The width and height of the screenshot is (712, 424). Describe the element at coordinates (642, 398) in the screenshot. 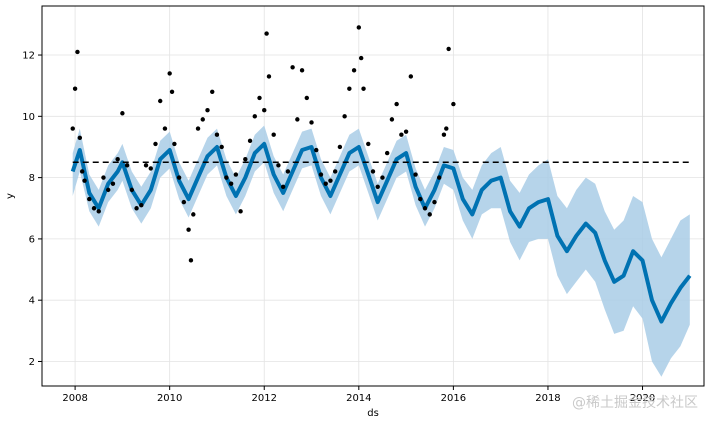

I see `x-tick-label: 2020` at that location.